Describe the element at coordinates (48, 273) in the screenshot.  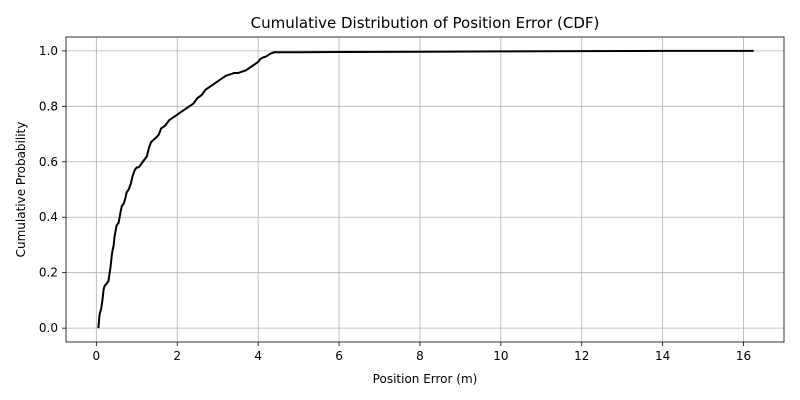
I see `y-tick-label: 0.2` at that location.